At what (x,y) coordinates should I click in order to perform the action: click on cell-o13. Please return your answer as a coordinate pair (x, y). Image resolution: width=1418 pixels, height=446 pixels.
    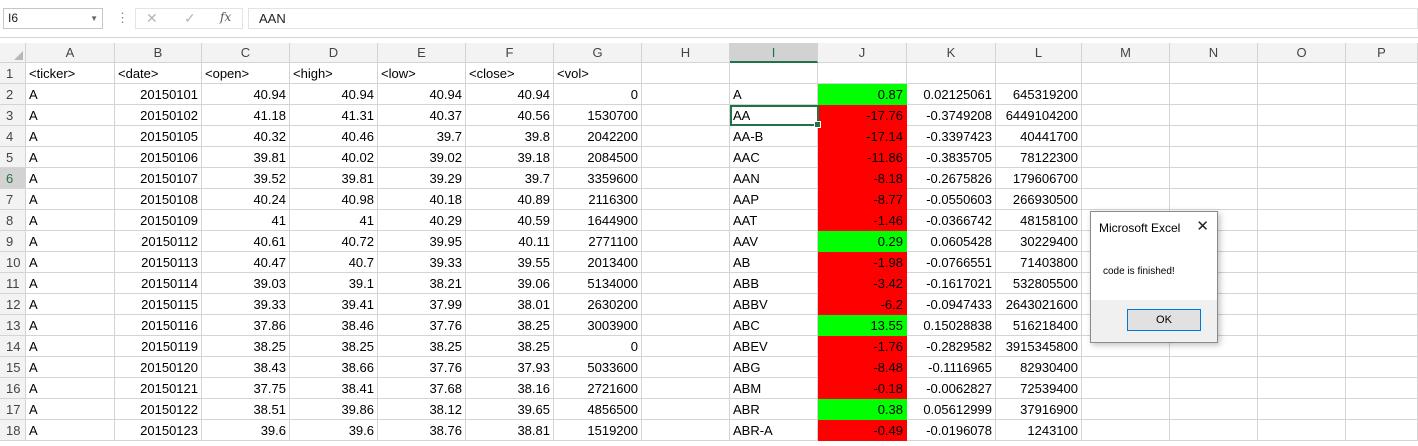
    Looking at the image, I should click on (1302, 325).